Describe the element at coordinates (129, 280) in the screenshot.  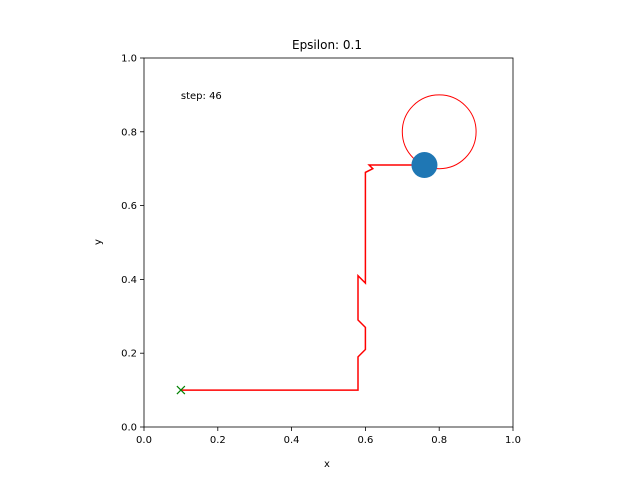
I see `y-tick-label: 0.4` at that location.